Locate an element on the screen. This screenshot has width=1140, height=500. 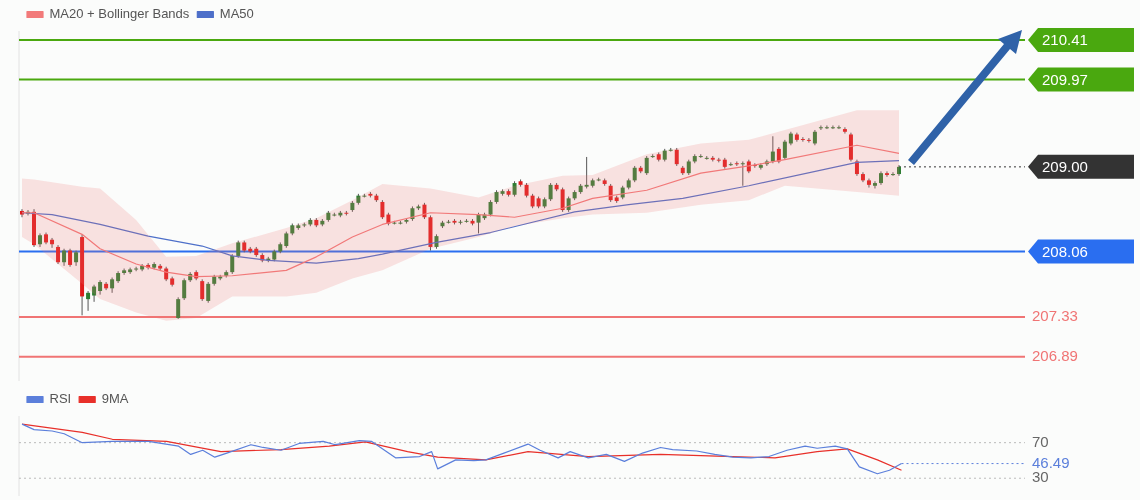
ref-line-label: 207.33 is located at coordinates (1055, 316).